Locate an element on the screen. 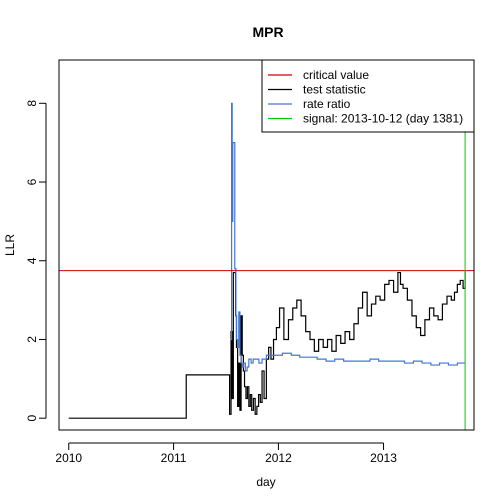 Image resolution: width=504 pixels, height=504 pixels. chart-title: MPR is located at coordinates (267, 32).